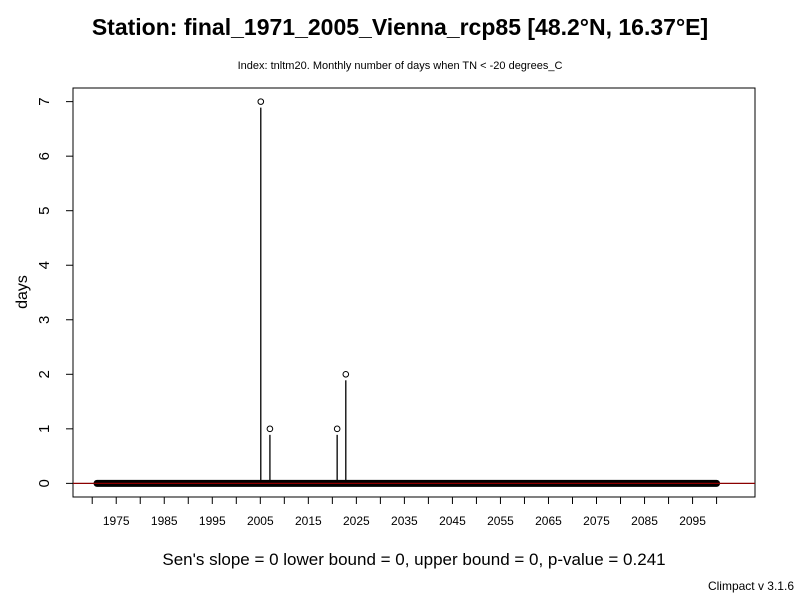 Image resolution: width=800 pixels, height=600 pixels. I want to click on x-tick-label: 1995, so click(212, 521).